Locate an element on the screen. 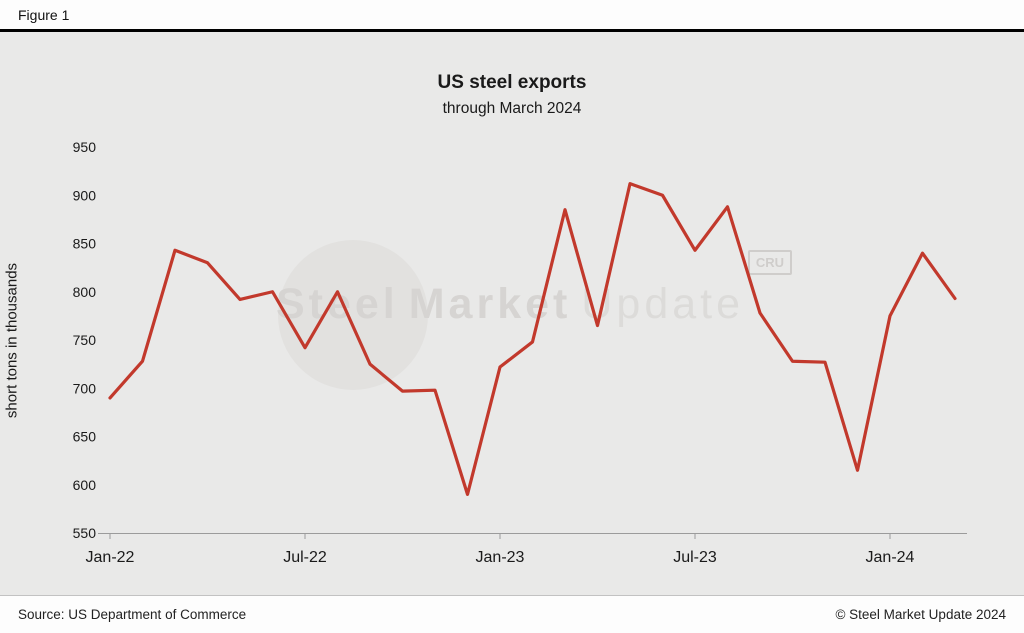  header-rule is located at coordinates (512, 30).